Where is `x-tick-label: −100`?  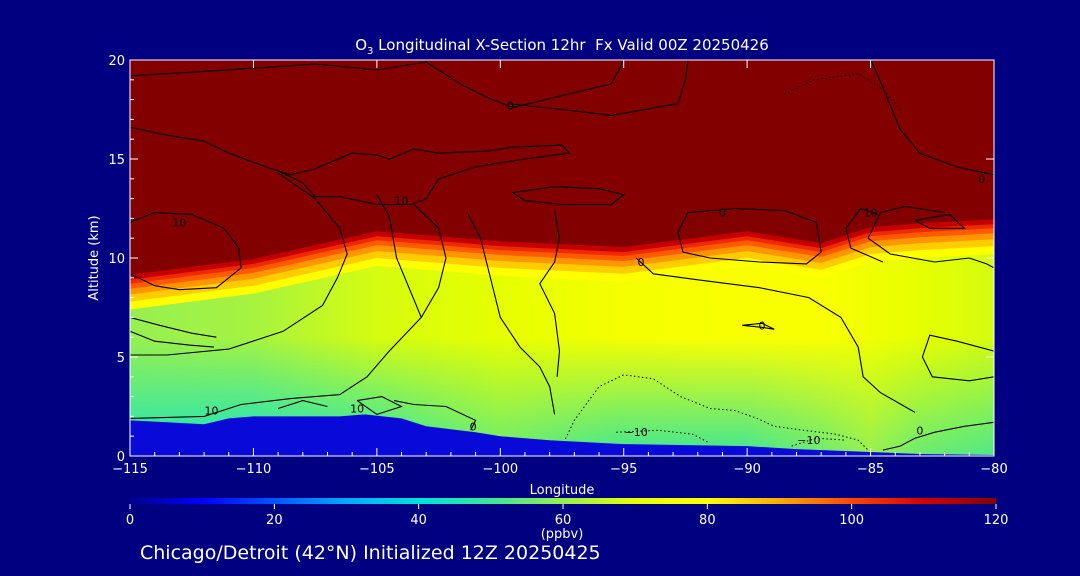
x-tick-label: −100 is located at coordinates (500, 469).